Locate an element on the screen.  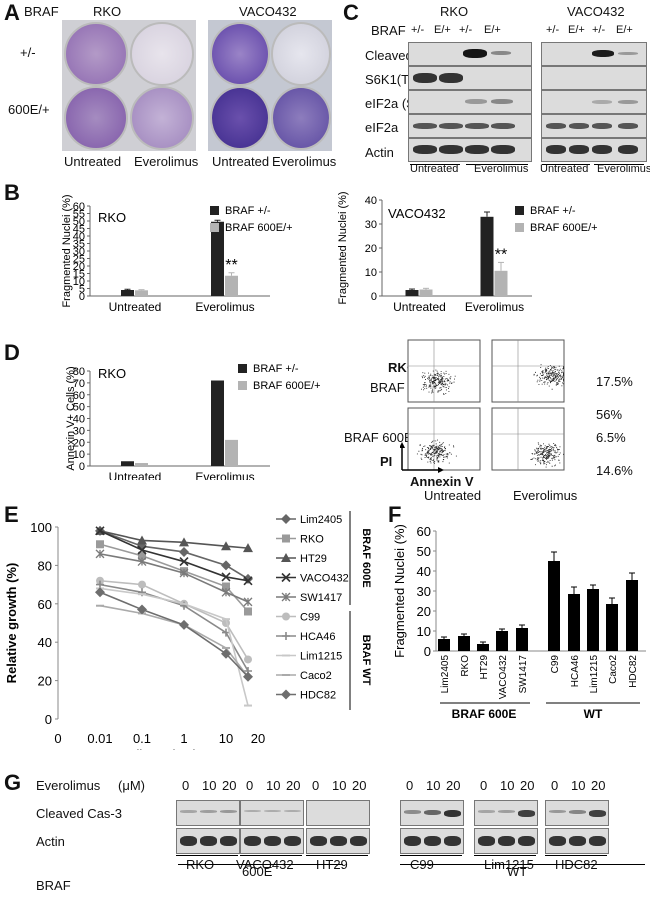
y-tick-label: 0 is located at coordinates (427, 651).